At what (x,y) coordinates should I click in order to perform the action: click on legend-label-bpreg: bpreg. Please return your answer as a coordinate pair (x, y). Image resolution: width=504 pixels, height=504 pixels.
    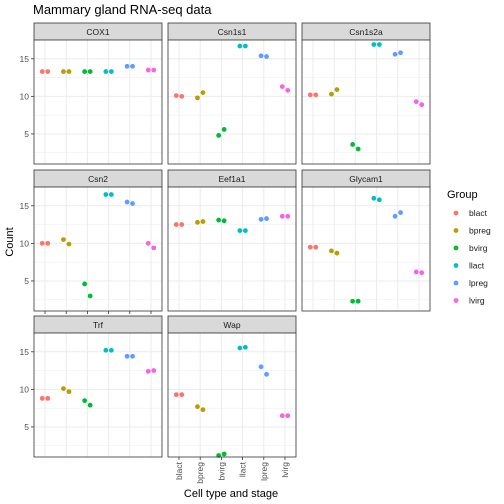
    Looking at the image, I should click on (480, 231).